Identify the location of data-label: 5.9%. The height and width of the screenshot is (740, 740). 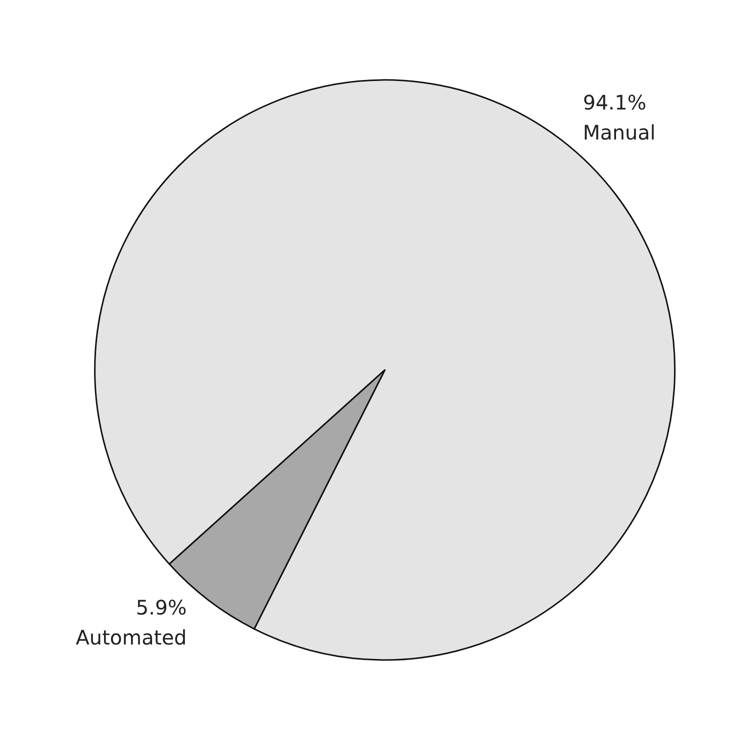
(161, 608).